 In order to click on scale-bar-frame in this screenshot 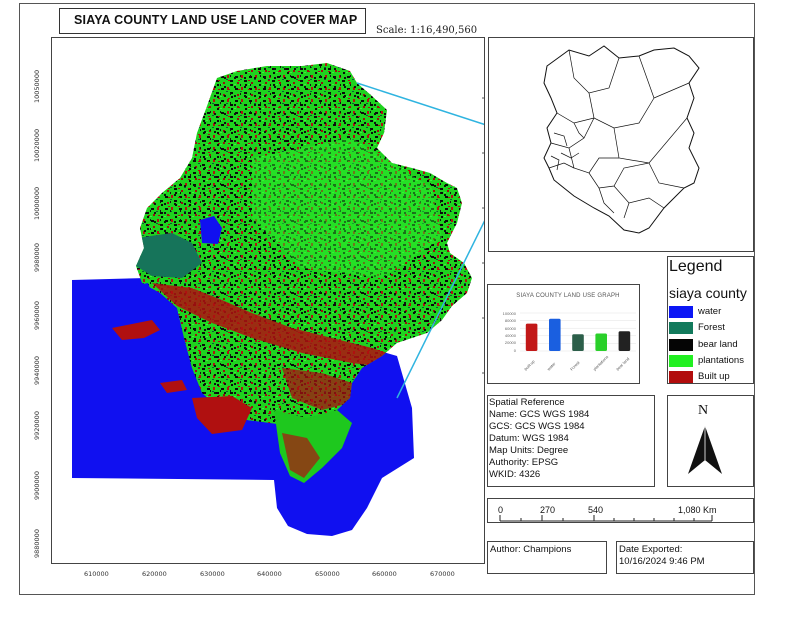, I will do `click(620, 510)`.